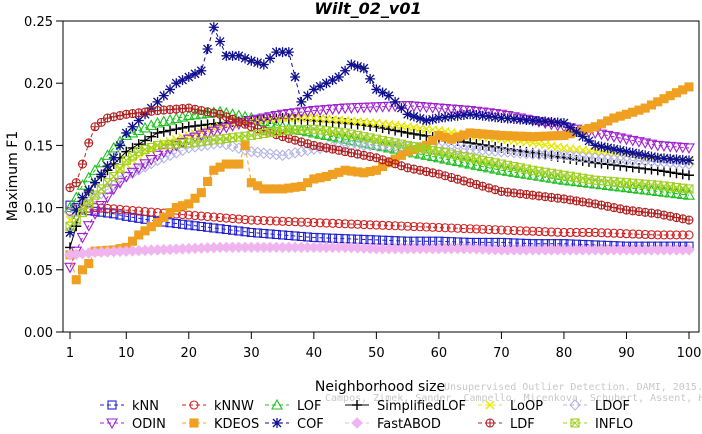 This screenshot has width=702, height=434. I want to click on x-tick-label: 50, so click(376, 353).